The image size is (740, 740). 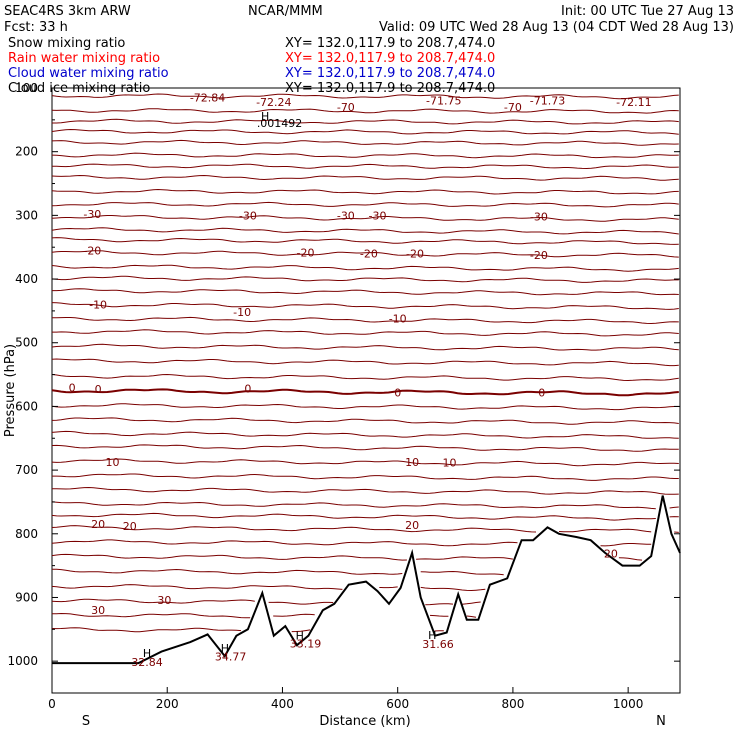 What do you see at coordinates (273, 102) in the screenshot?
I see `annotation-label: -72.24` at bounding box center [273, 102].